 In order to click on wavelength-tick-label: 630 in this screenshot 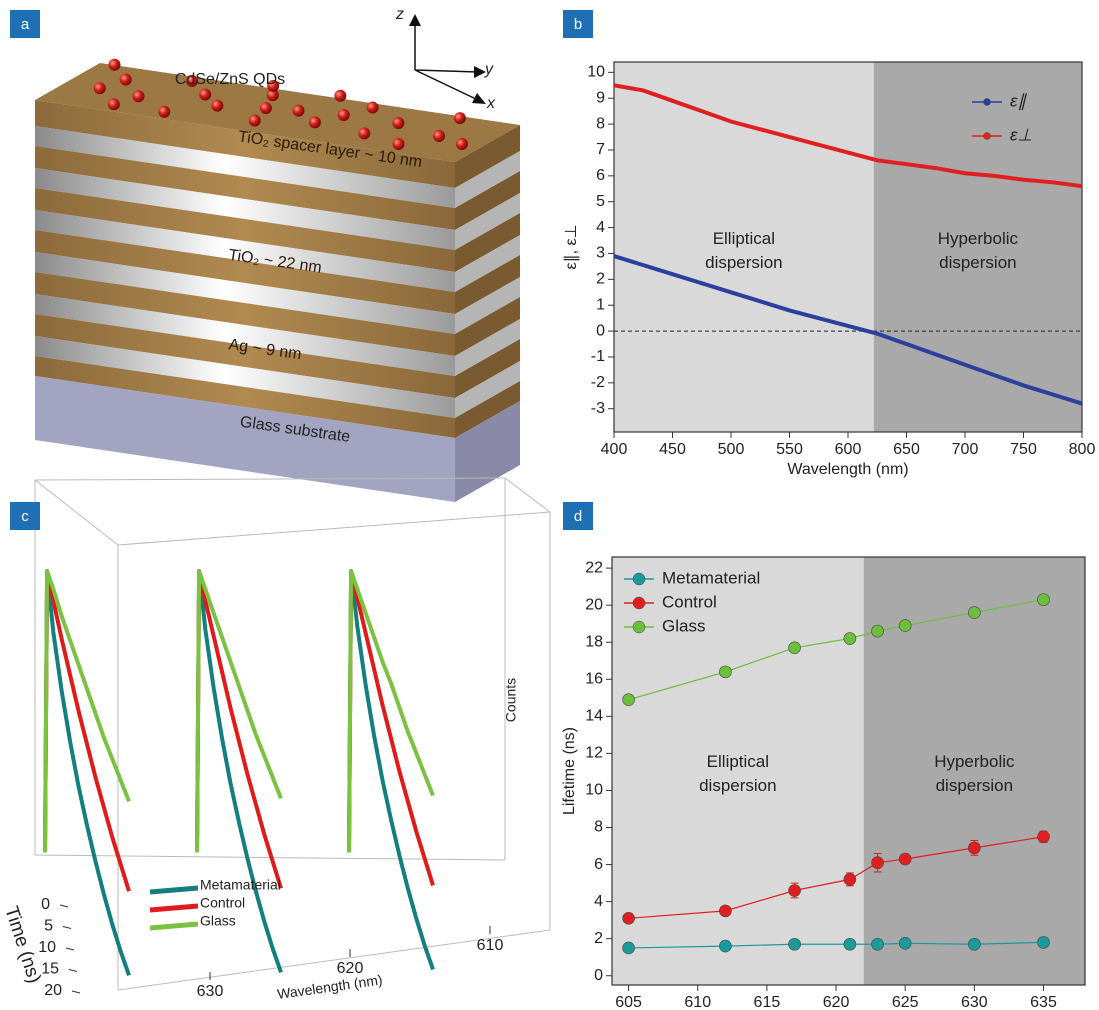, I will do `click(210, 991)`.